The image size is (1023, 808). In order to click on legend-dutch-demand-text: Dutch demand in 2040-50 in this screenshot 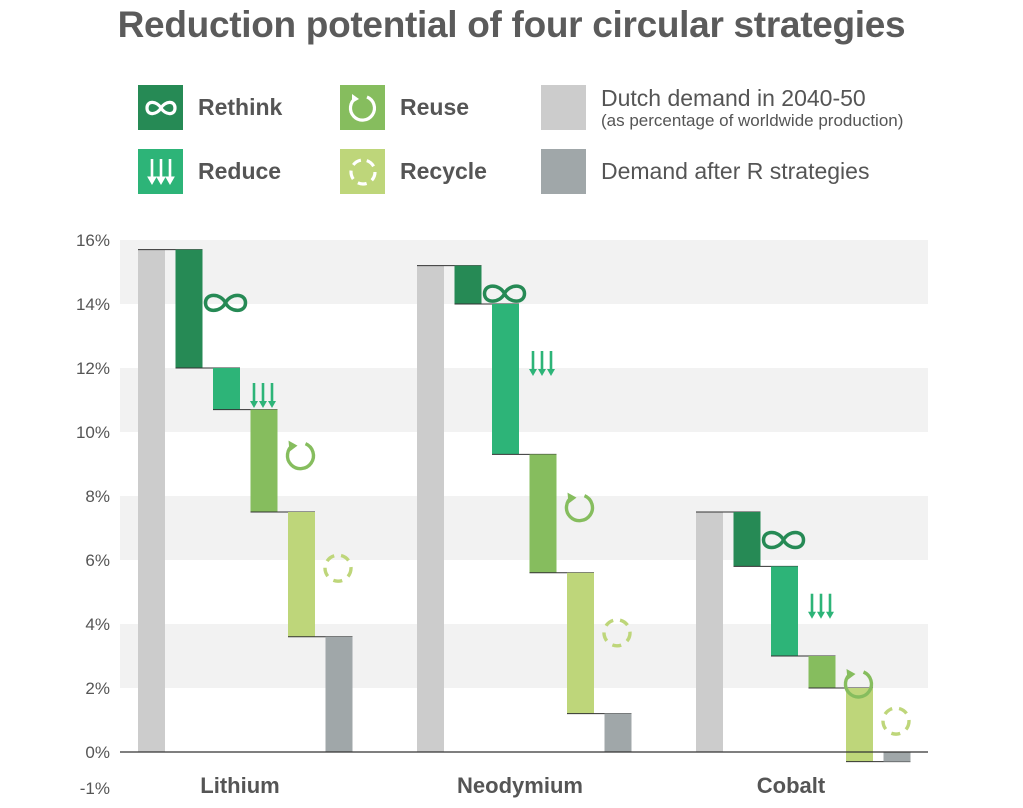, I will do `click(733, 98)`.